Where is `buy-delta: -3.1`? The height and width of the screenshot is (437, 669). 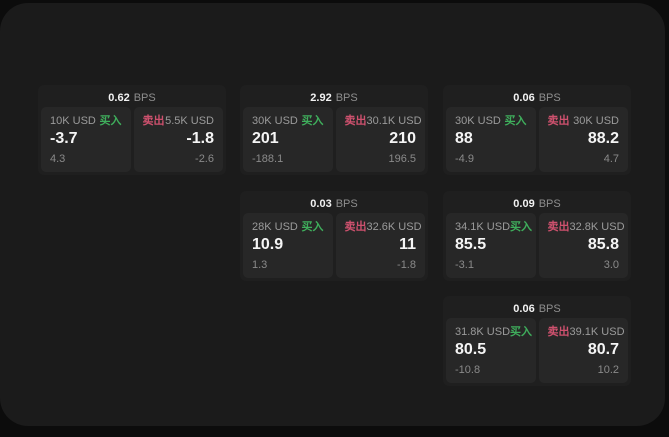
buy-delta: -3.1 is located at coordinates (464, 265).